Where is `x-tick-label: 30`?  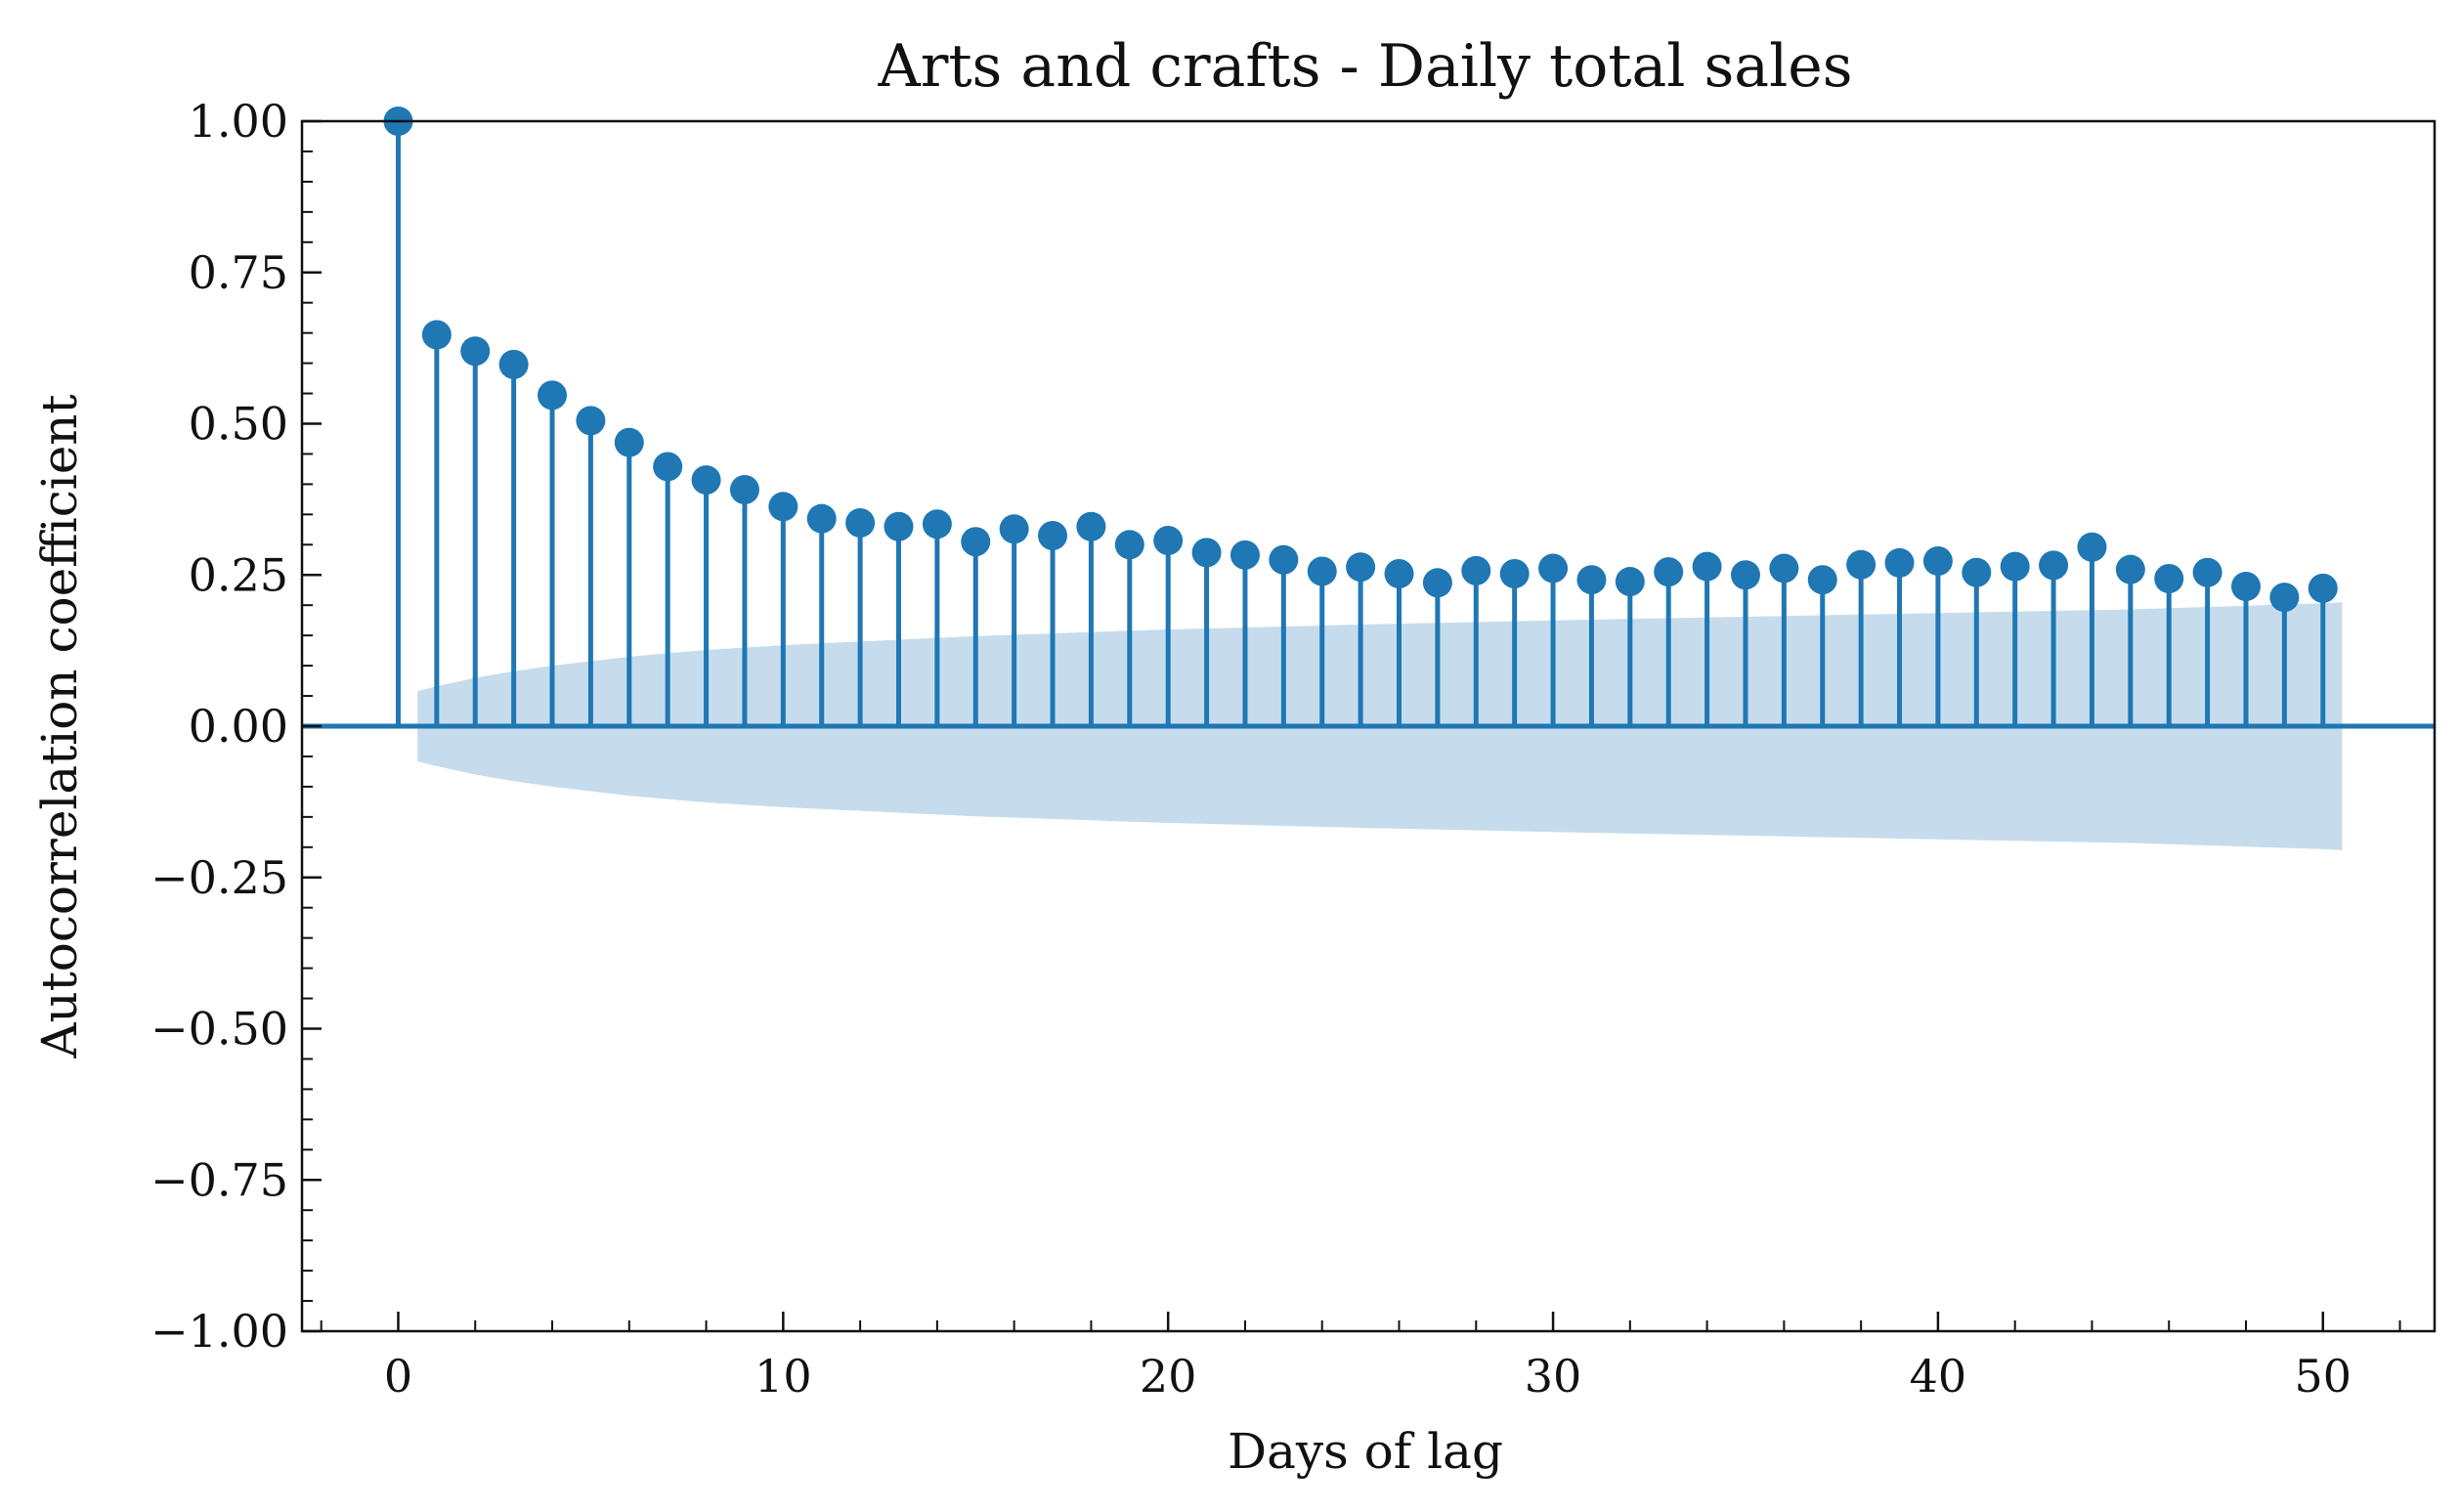
x-tick-label: 30 is located at coordinates (1553, 1376).